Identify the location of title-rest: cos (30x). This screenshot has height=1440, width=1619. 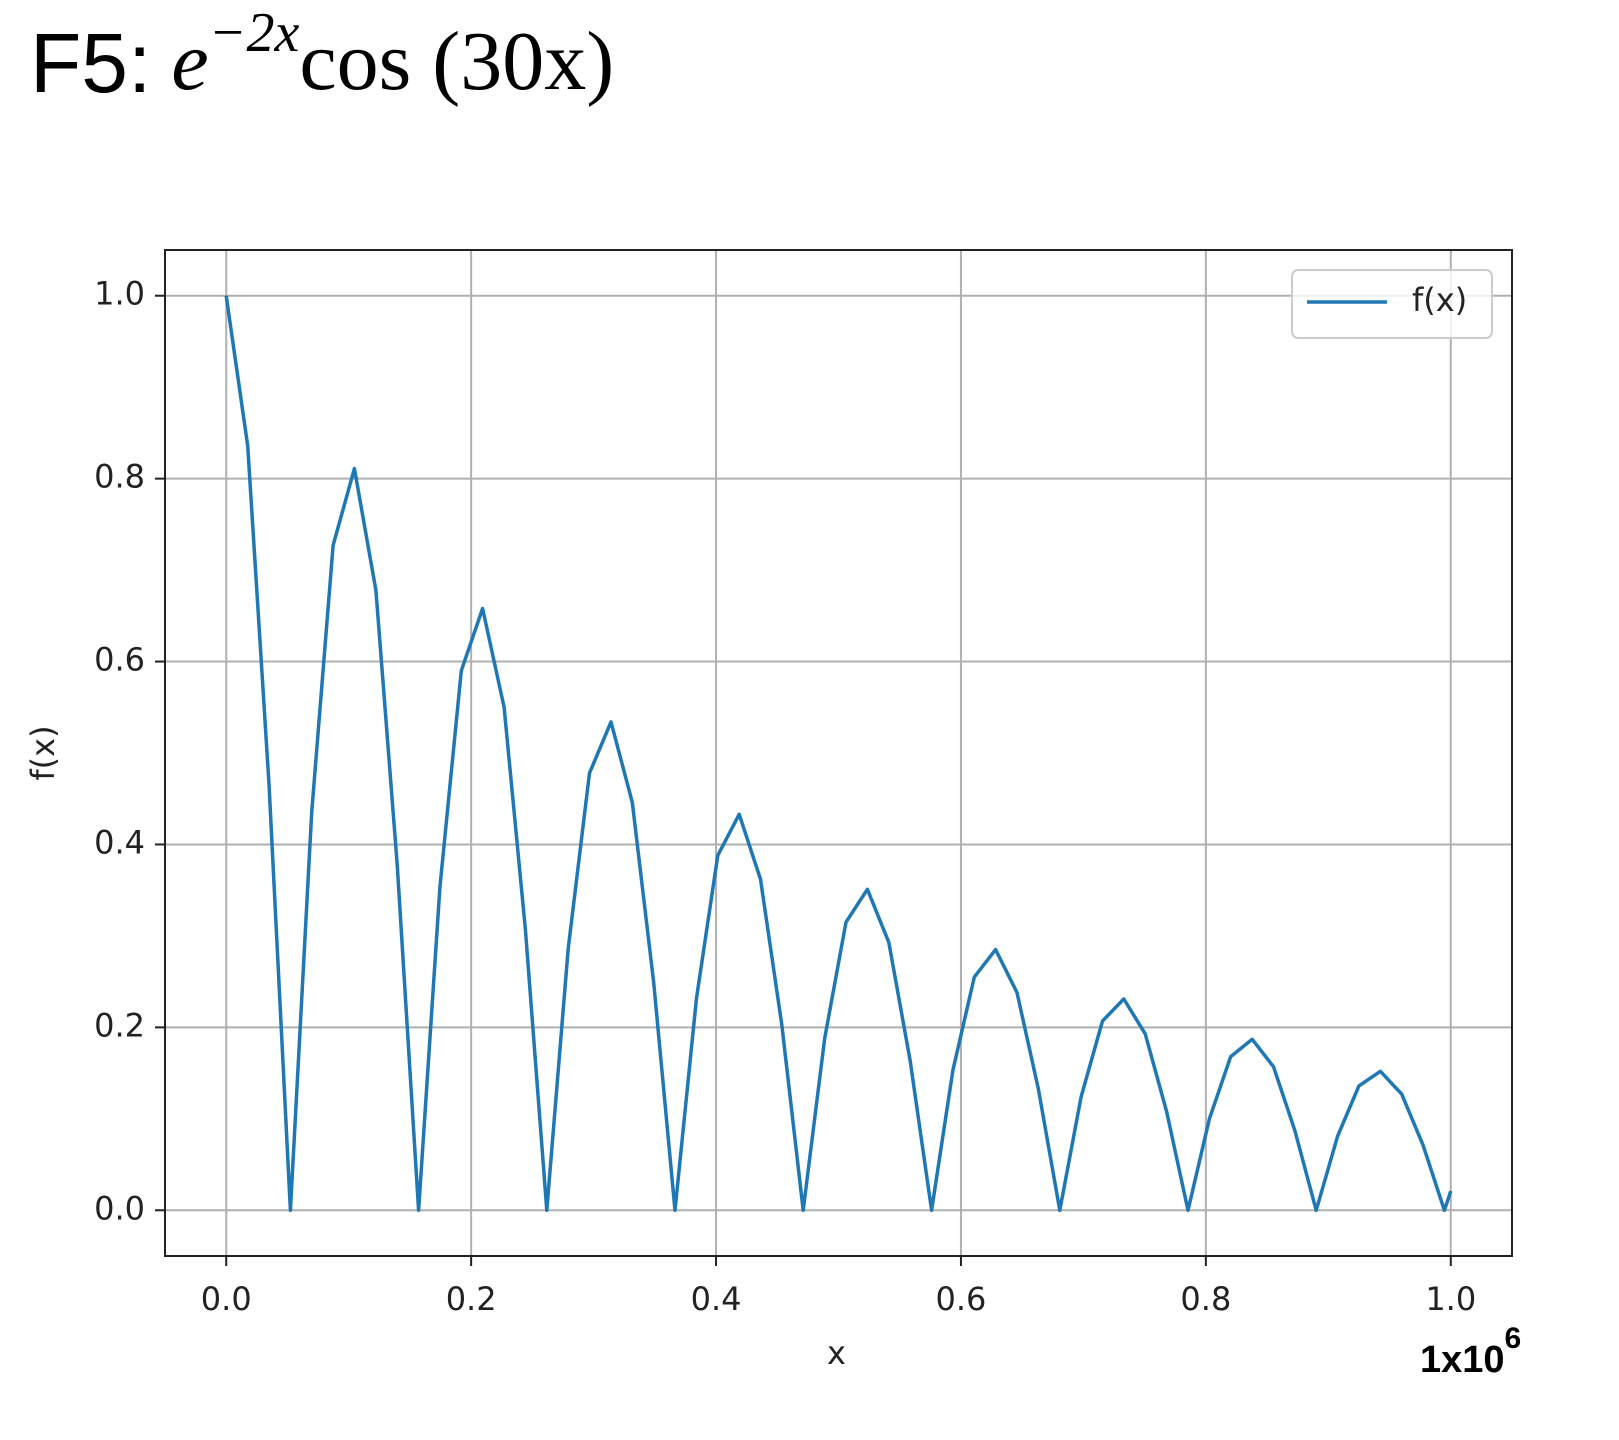
(456, 61).